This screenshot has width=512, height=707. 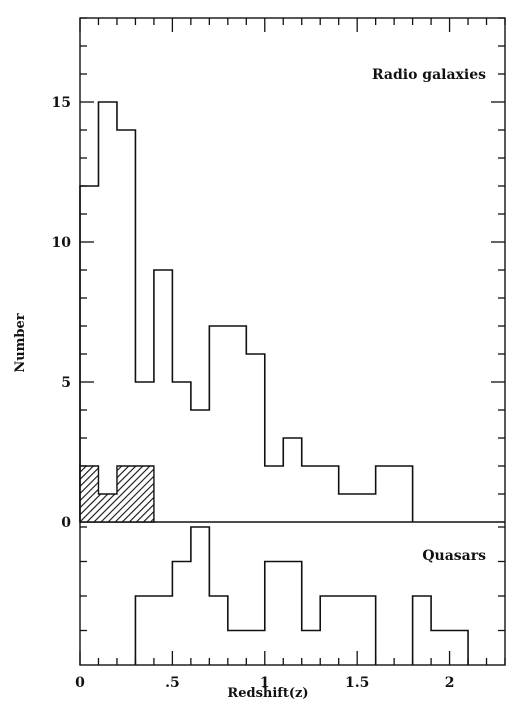 I want to click on x-tick-label: 1.5, so click(x=357, y=683).